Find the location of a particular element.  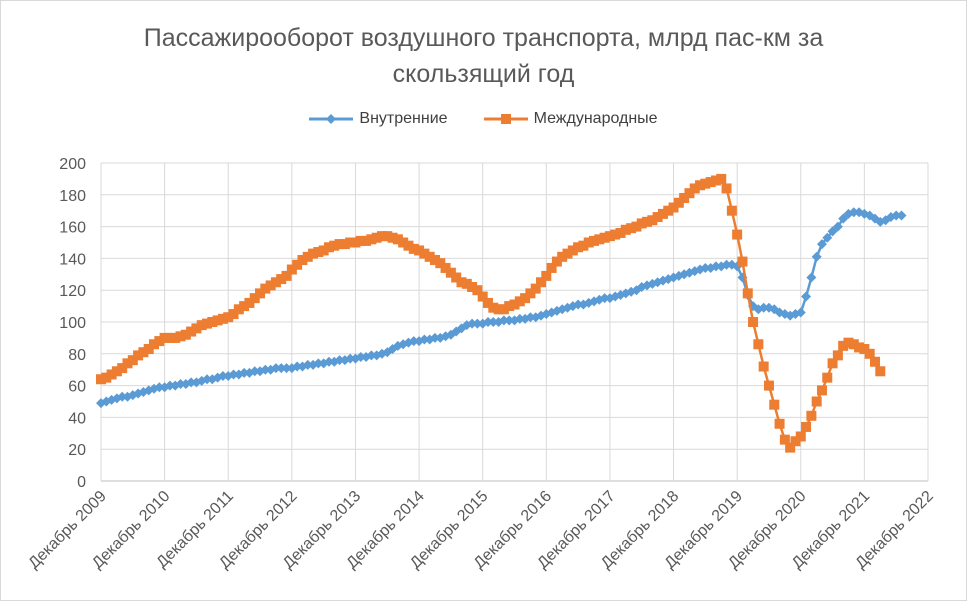

legend-item-international: Международные is located at coordinates (570, 119).